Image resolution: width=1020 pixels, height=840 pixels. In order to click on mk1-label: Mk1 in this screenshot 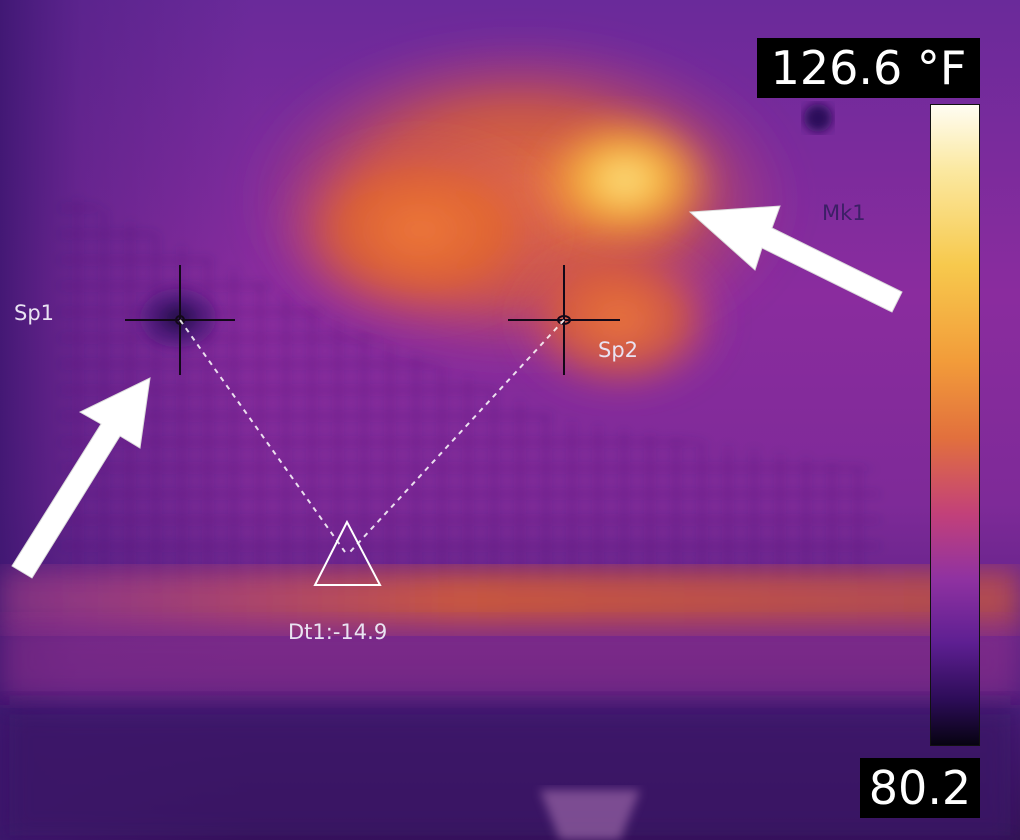, I will do `click(844, 213)`.